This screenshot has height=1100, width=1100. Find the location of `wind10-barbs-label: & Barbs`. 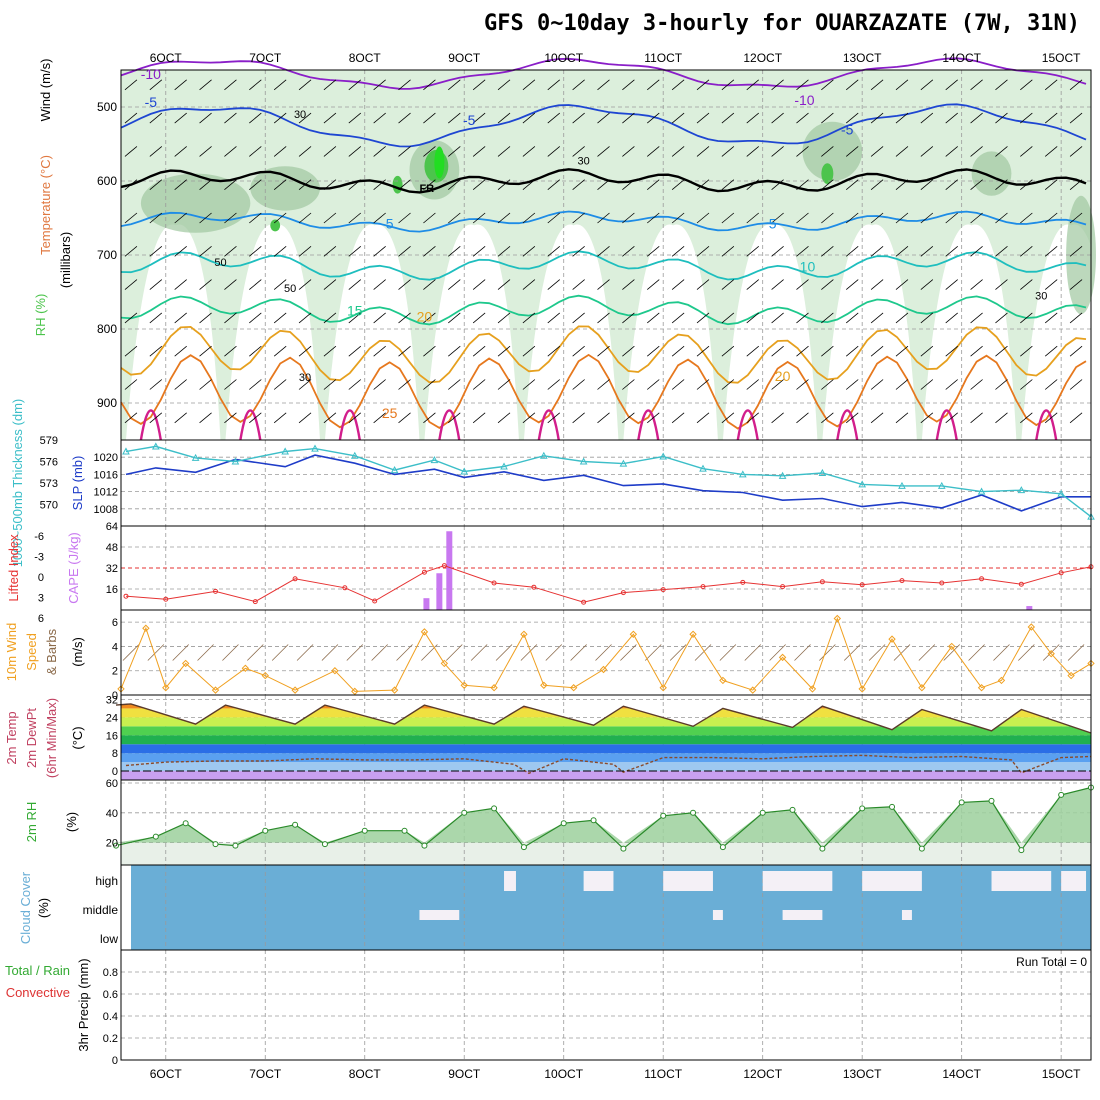

wind10-barbs-label: & Barbs is located at coordinates (51, 651).